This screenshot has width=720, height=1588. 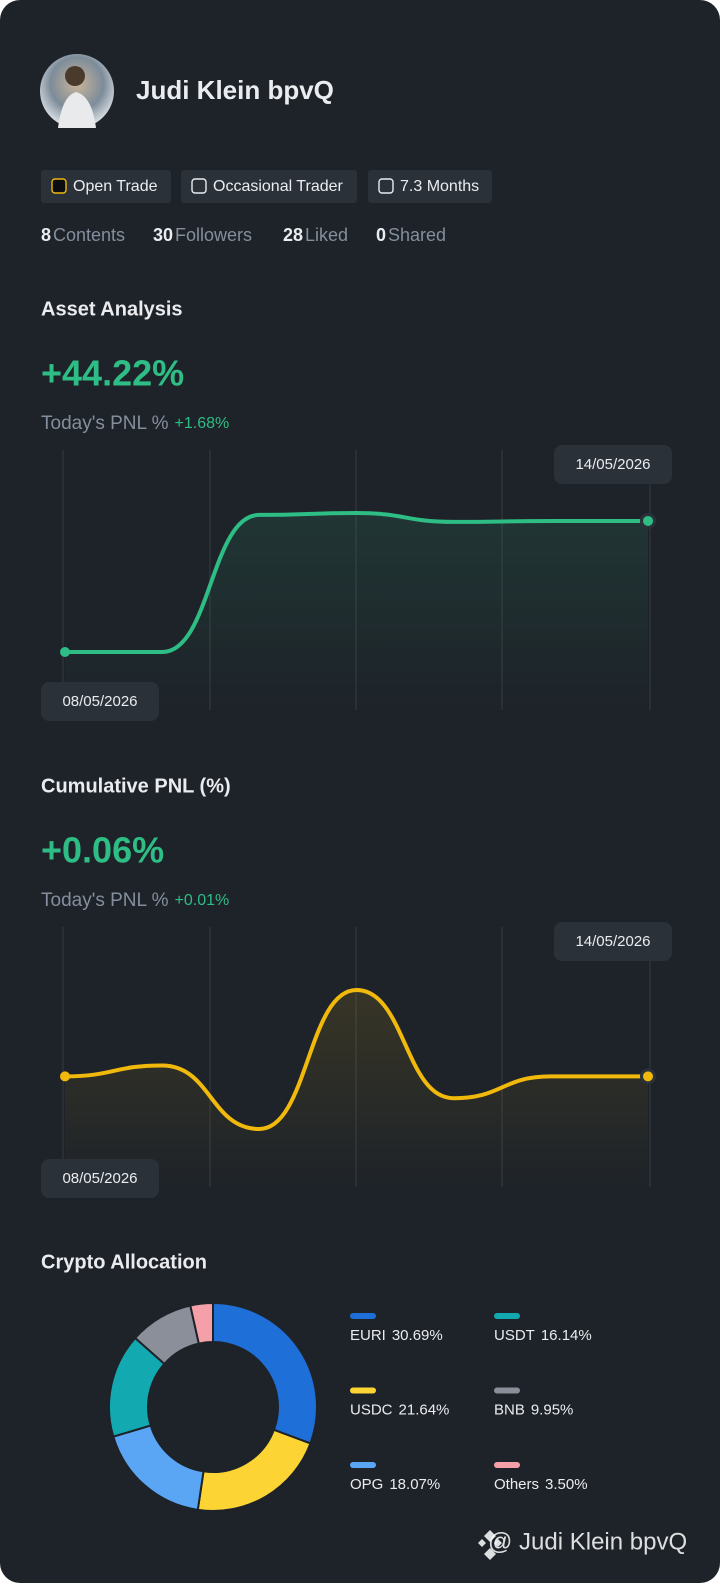 What do you see at coordinates (371, 1409) in the screenshot?
I see `legend-name: USDC` at bounding box center [371, 1409].